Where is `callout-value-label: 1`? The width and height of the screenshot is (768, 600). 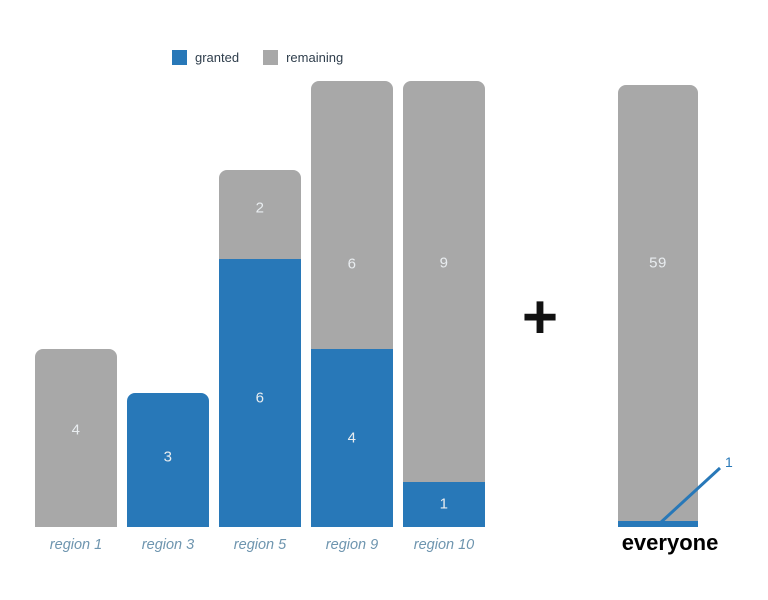
callout-value-label: 1 is located at coordinates (729, 462).